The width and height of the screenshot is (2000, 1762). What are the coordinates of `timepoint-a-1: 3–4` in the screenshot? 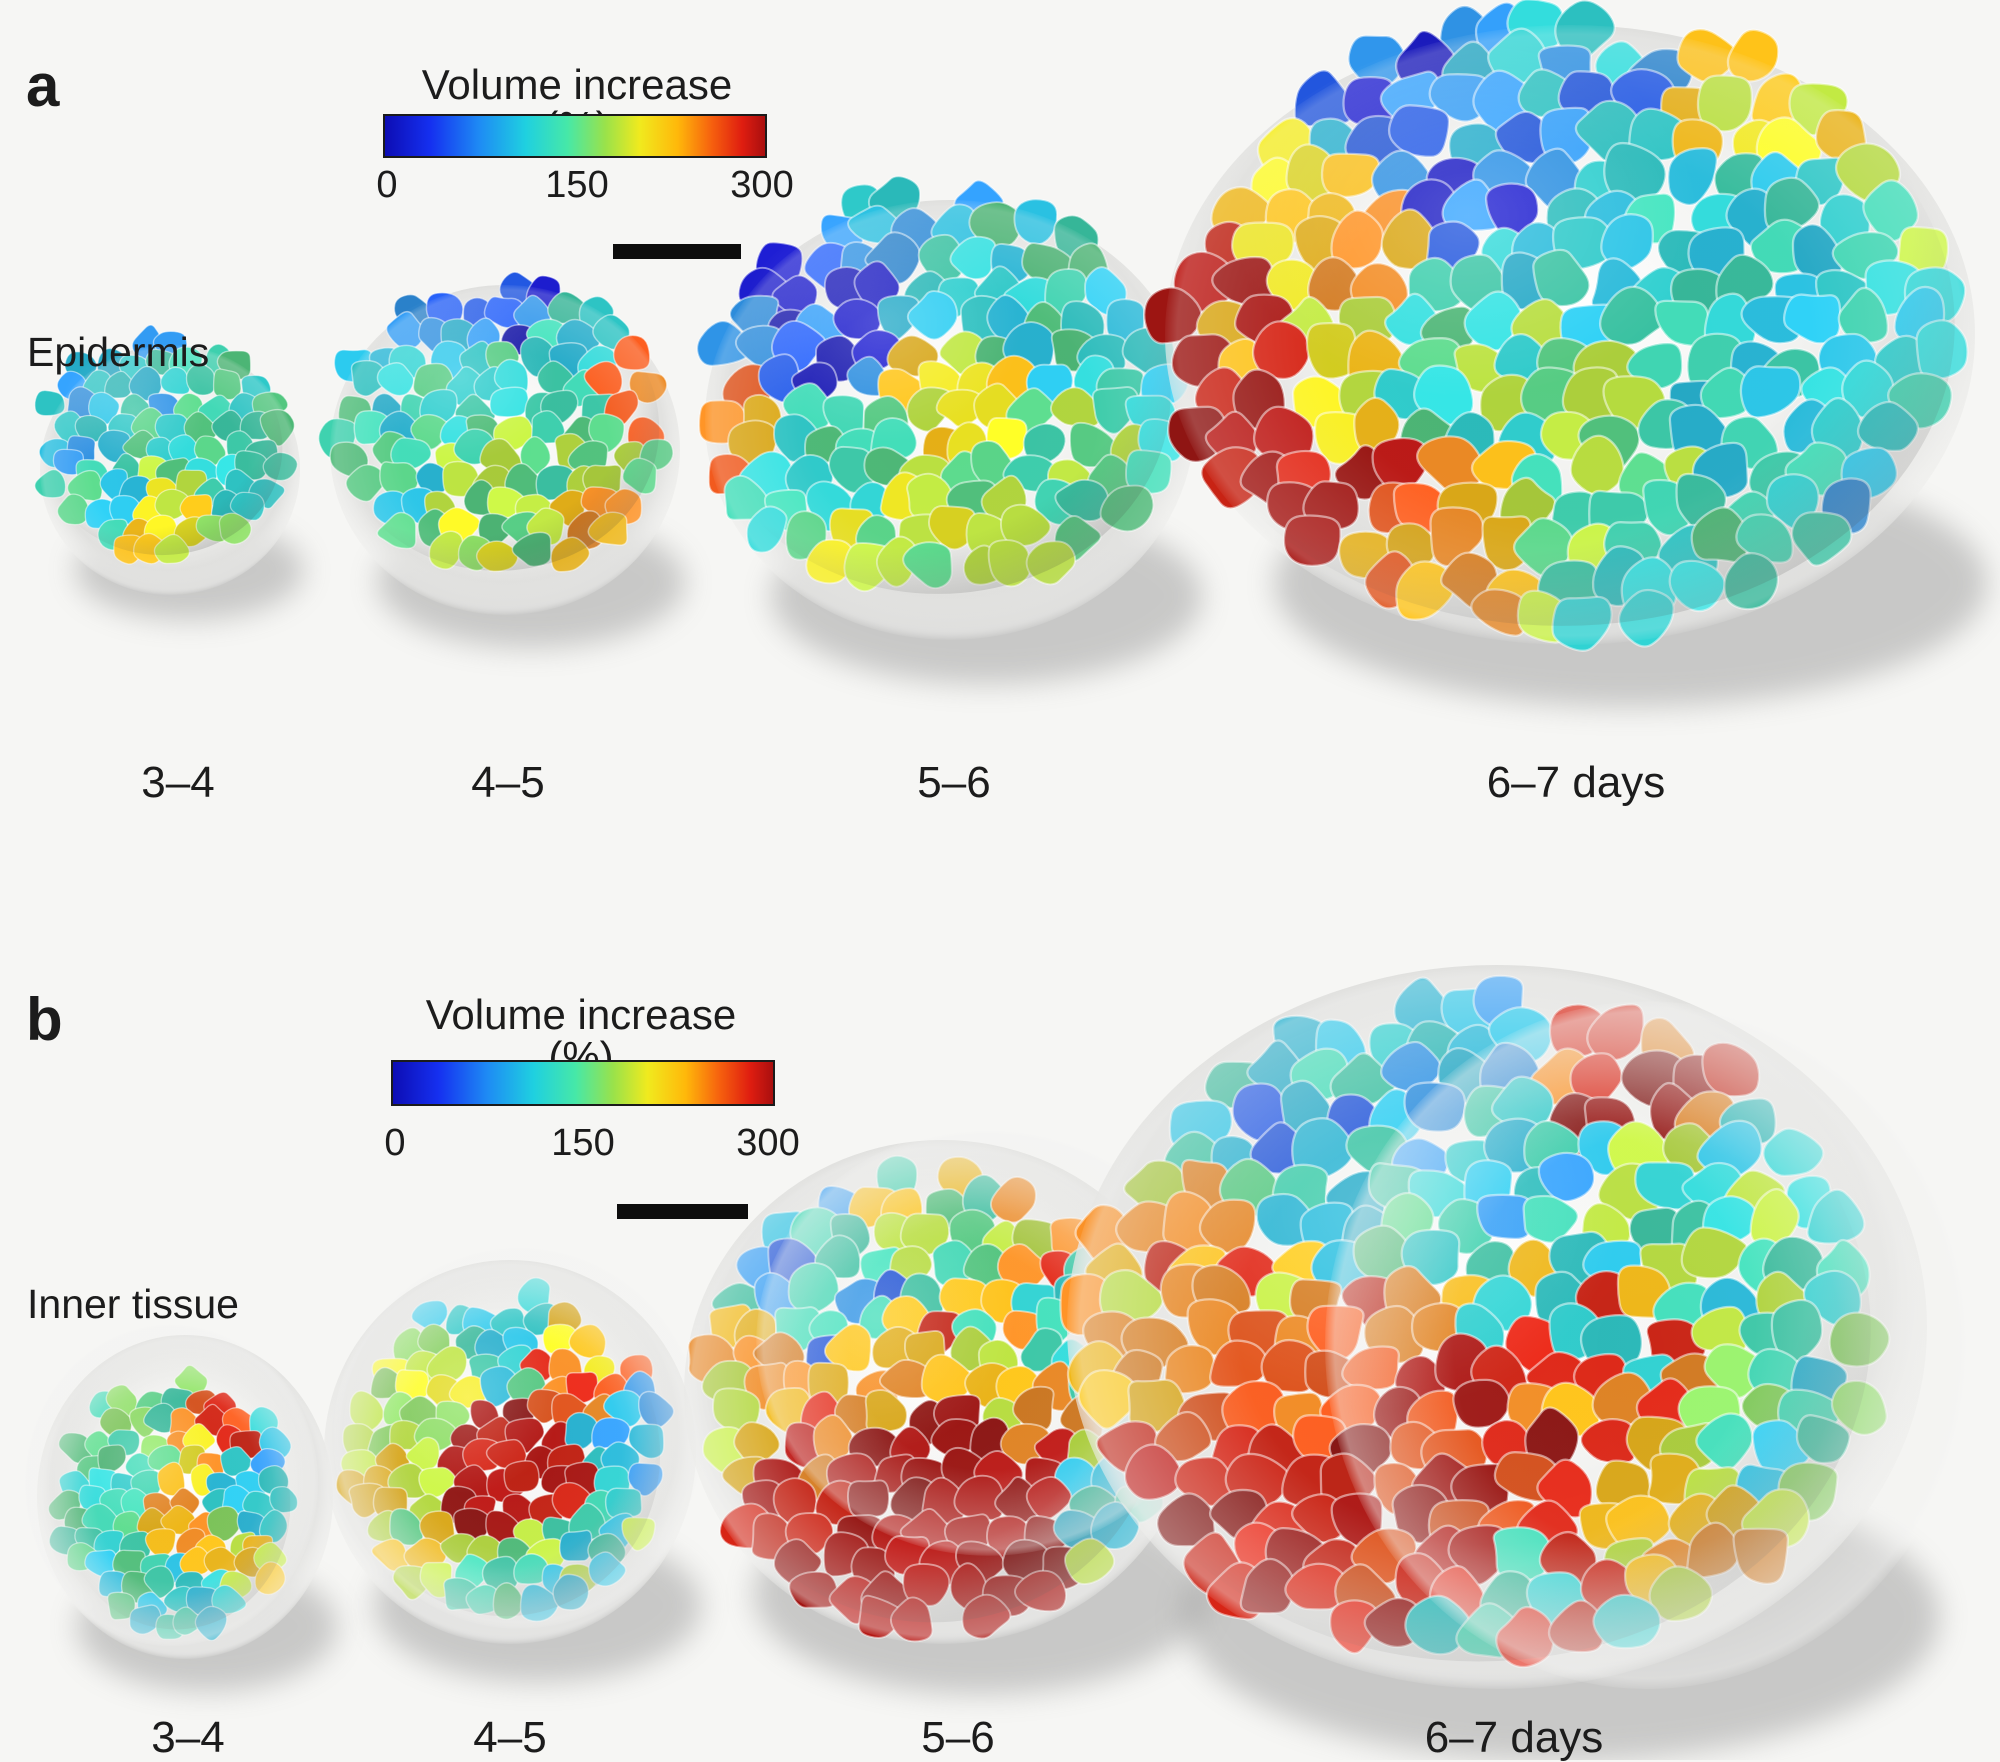 It's located at (178, 782).